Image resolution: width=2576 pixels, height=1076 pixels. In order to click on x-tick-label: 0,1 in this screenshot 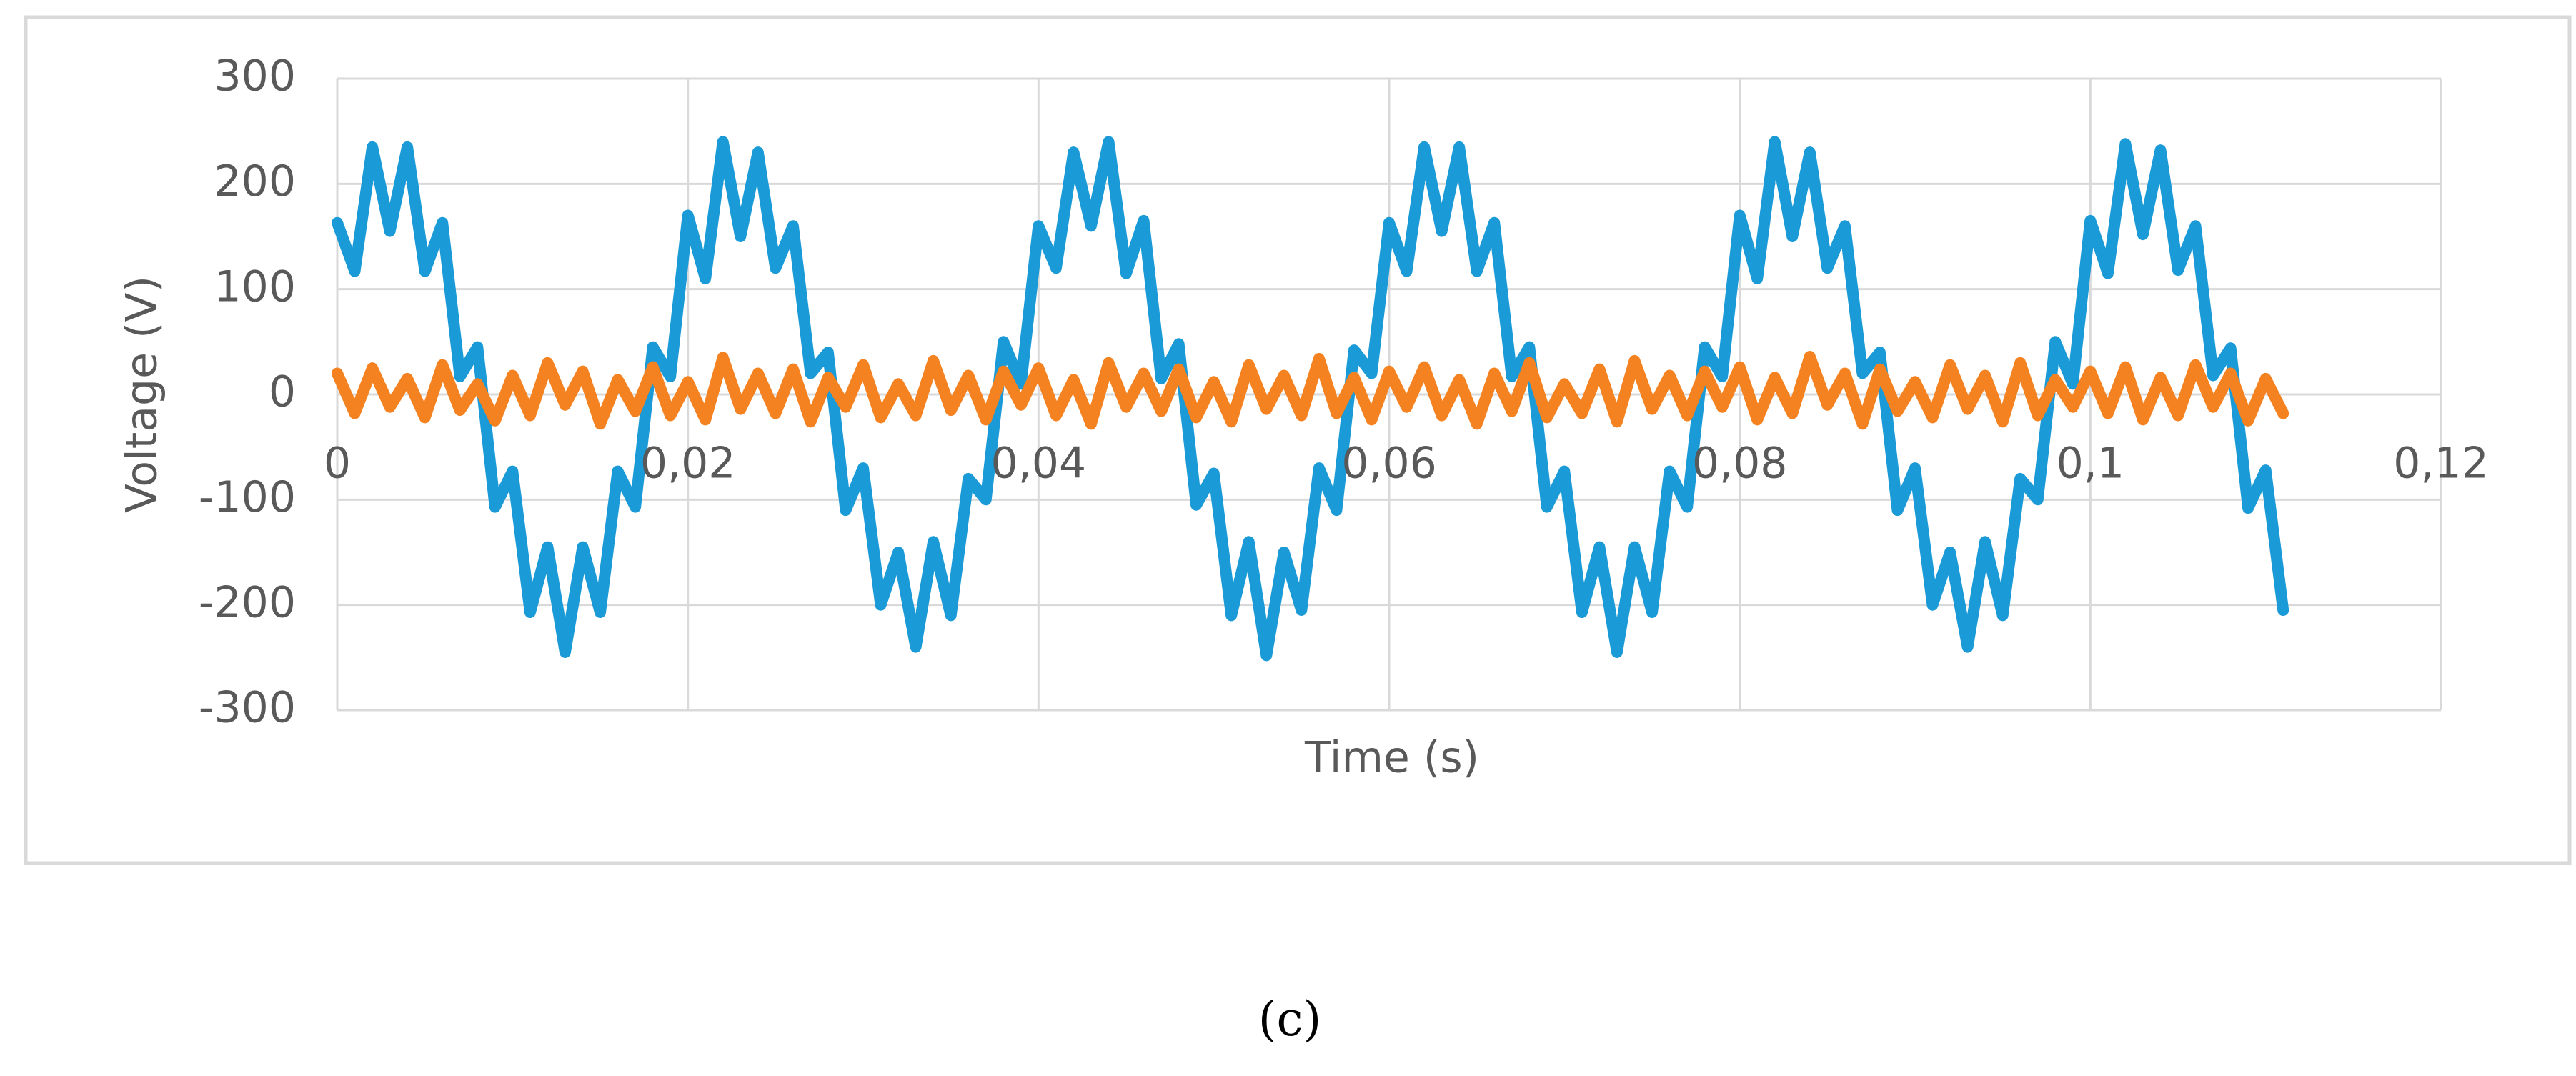, I will do `click(2090, 464)`.